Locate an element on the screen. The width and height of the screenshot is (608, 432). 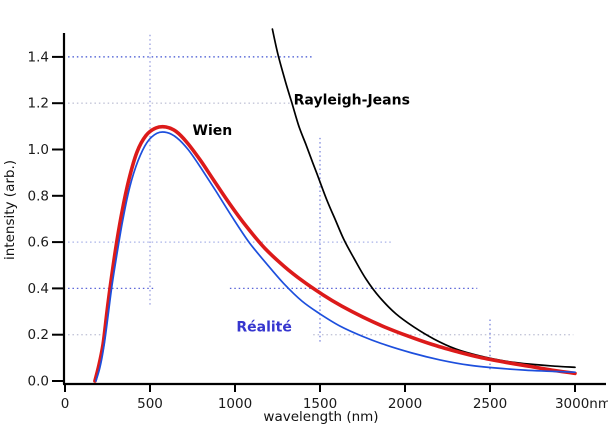
x-axis-title: wavelength (nm) is located at coordinates (320, 417).